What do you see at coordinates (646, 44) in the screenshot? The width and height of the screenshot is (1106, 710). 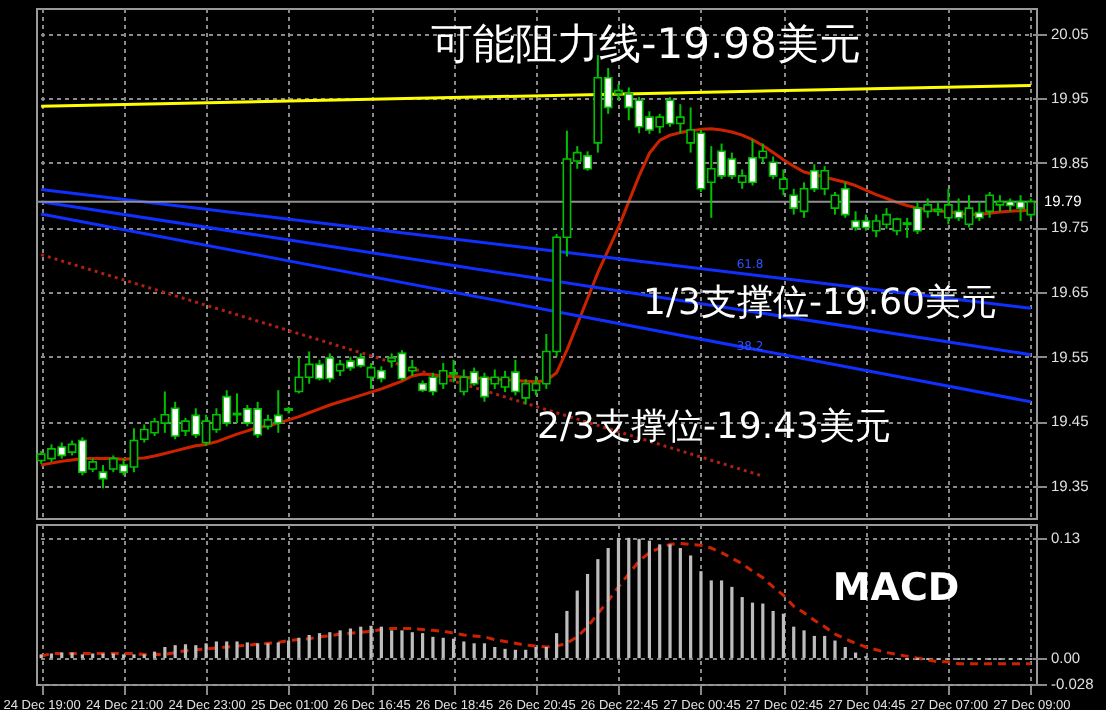 I see `annotation: 可能阻力线-19.98美元` at bounding box center [646, 44].